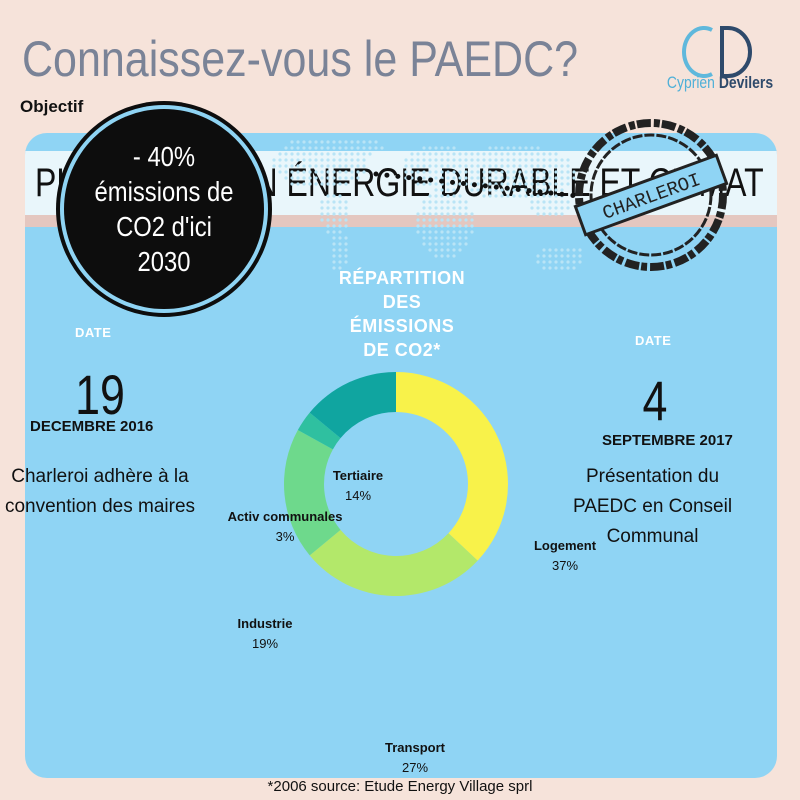  What do you see at coordinates (285, 516) in the screenshot?
I see `slice-name: Activ communales` at bounding box center [285, 516].